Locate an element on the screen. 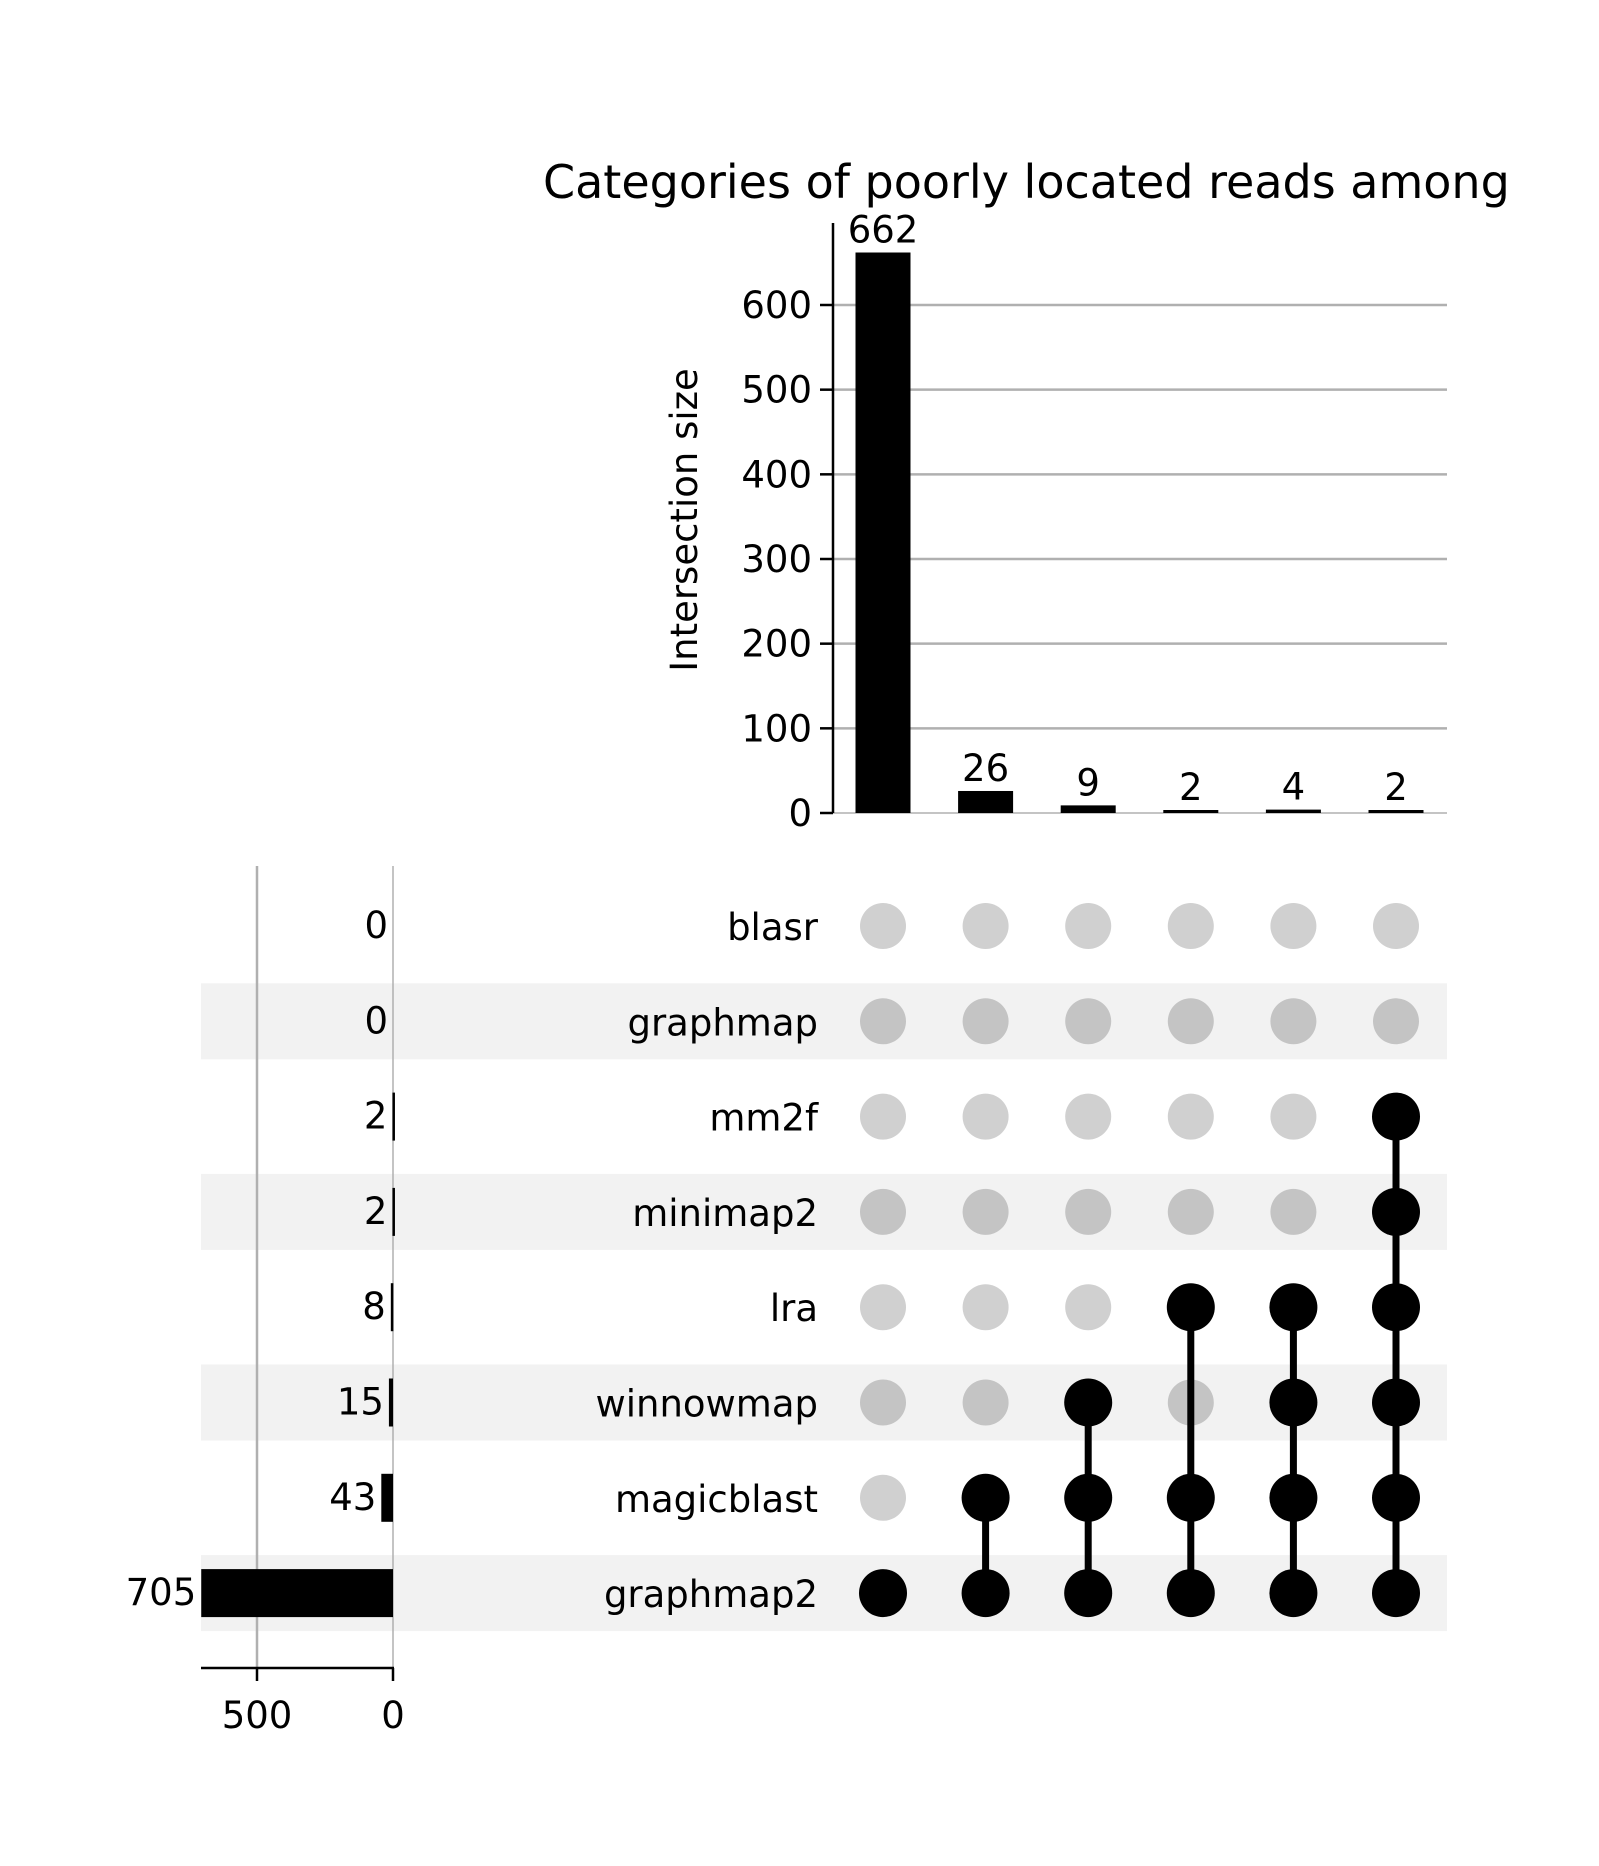 The image size is (1599, 1866). y-tick-label: 200 is located at coordinates (776, 644).